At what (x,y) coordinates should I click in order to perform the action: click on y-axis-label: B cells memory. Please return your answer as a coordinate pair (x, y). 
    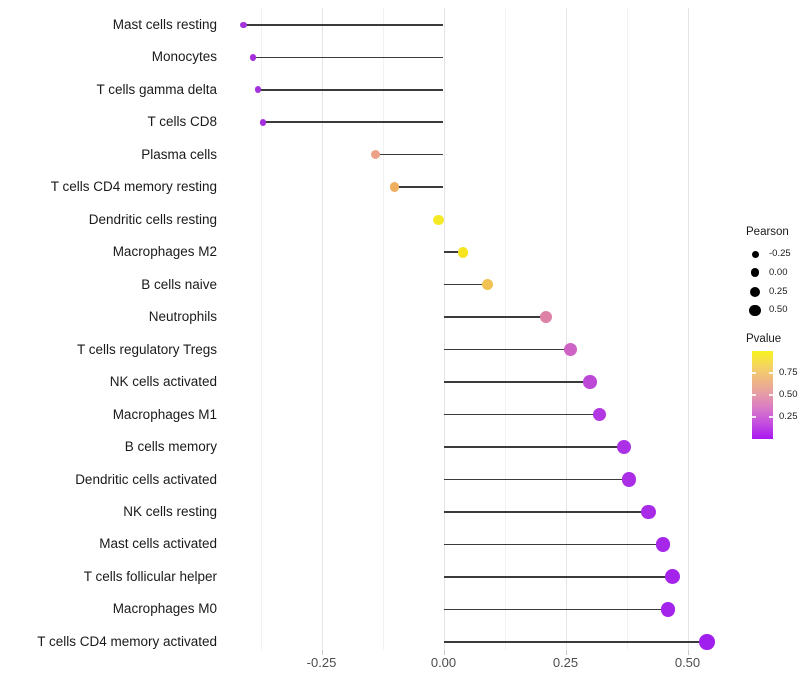
    Looking at the image, I should click on (170, 447).